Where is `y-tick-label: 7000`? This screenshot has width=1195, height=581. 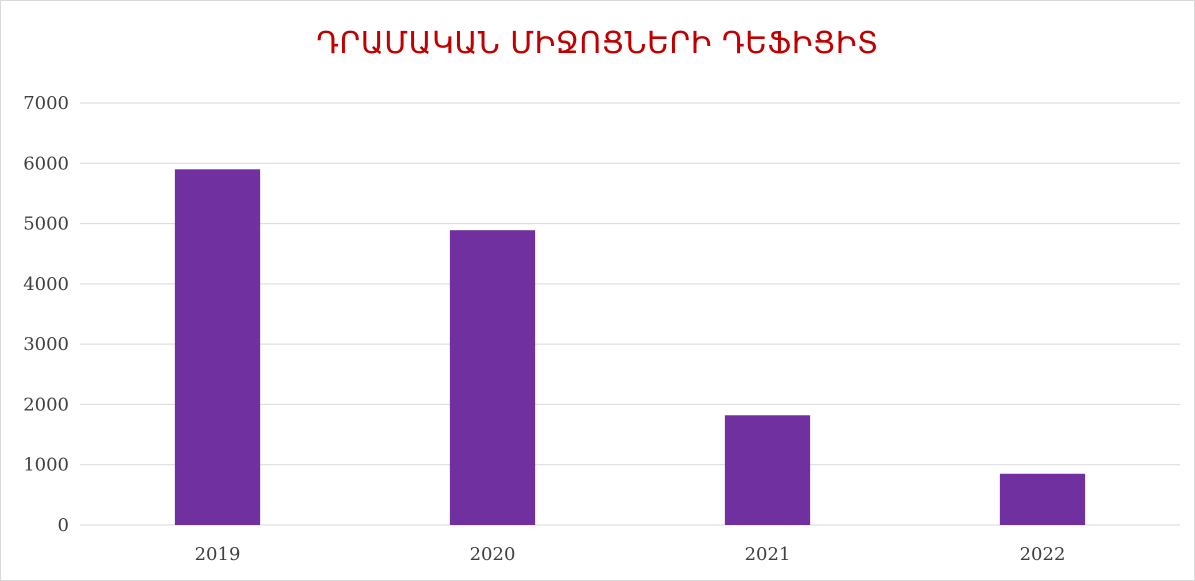 y-tick-label: 7000 is located at coordinates (46, 103).